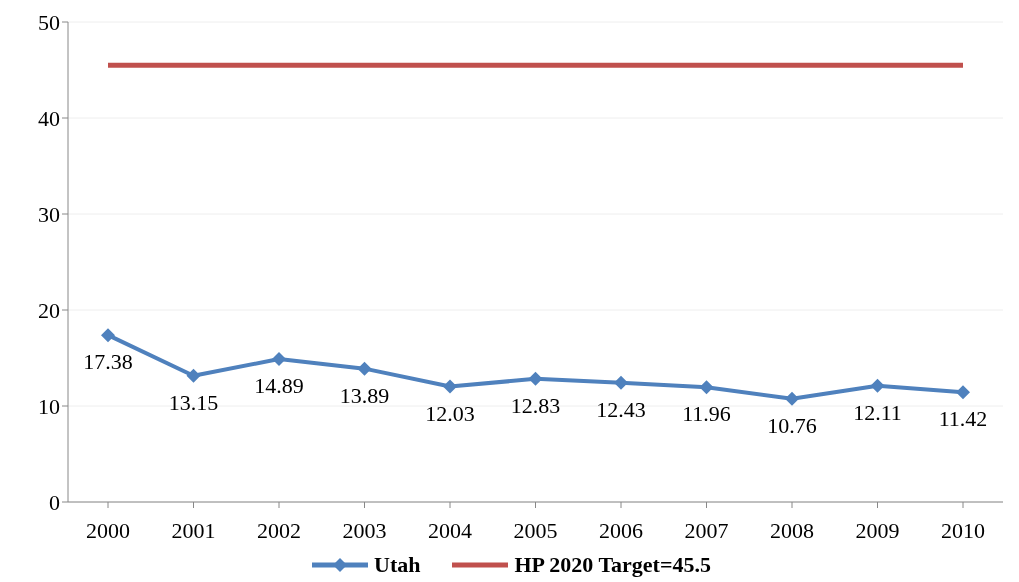  What do you see at coordinates (877, 530) in the screenshot?
I see `x-tick-label: 2009` at bounding box center [877, 530].